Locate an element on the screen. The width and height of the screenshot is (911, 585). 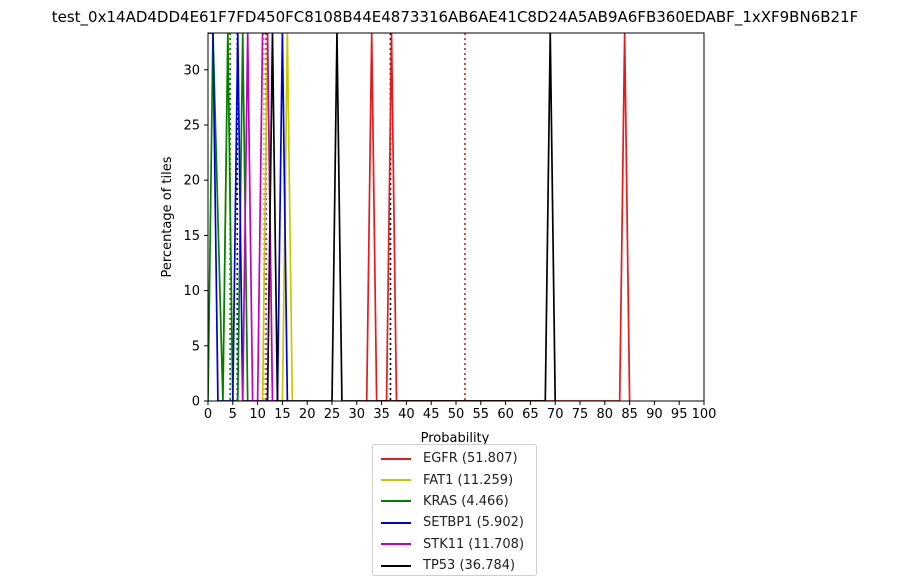
x-tick-label: 40 is located at coordinates (406, 414).